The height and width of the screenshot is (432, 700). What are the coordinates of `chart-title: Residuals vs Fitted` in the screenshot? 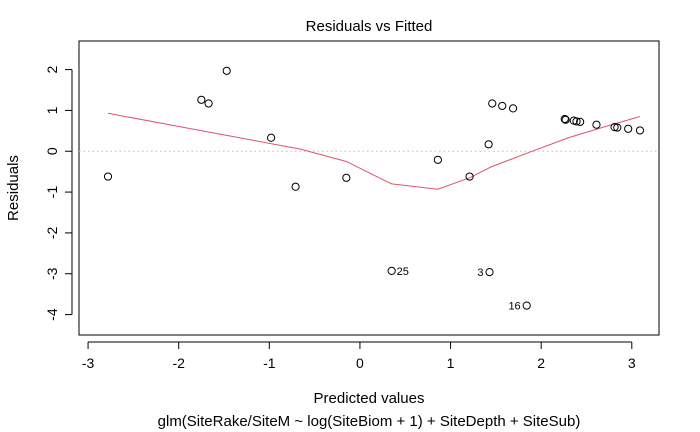 It's located at (369, 26).